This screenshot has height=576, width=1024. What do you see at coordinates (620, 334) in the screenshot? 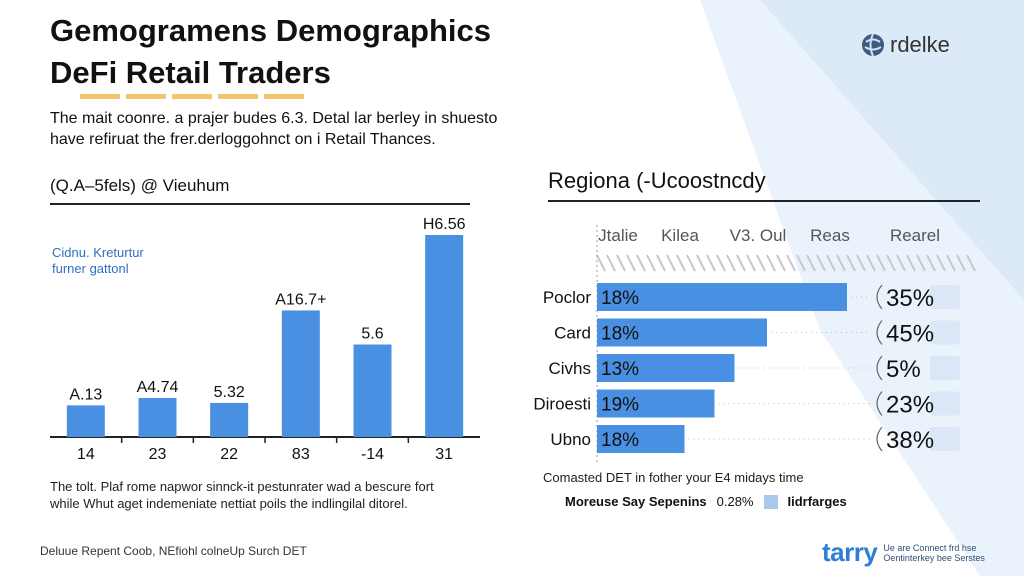
I see `value-label-1: 18%` at bounding box center [620, 334].